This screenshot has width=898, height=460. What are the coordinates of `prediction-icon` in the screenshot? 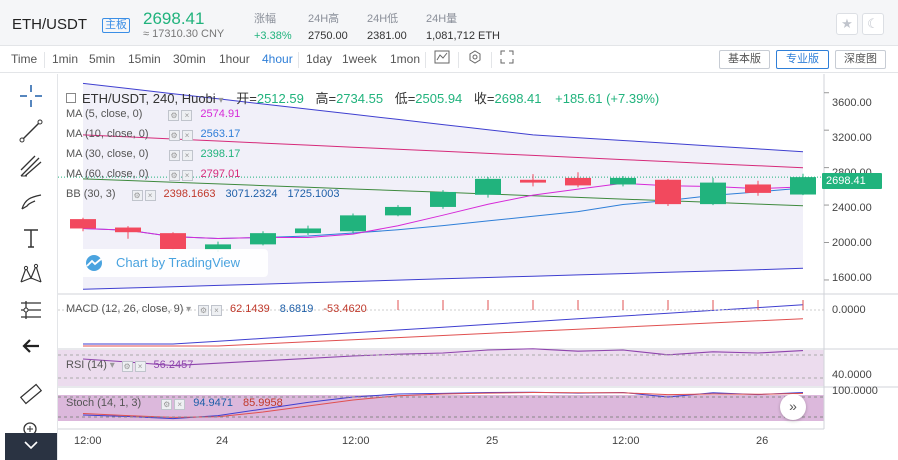 It's located at (31, 310).